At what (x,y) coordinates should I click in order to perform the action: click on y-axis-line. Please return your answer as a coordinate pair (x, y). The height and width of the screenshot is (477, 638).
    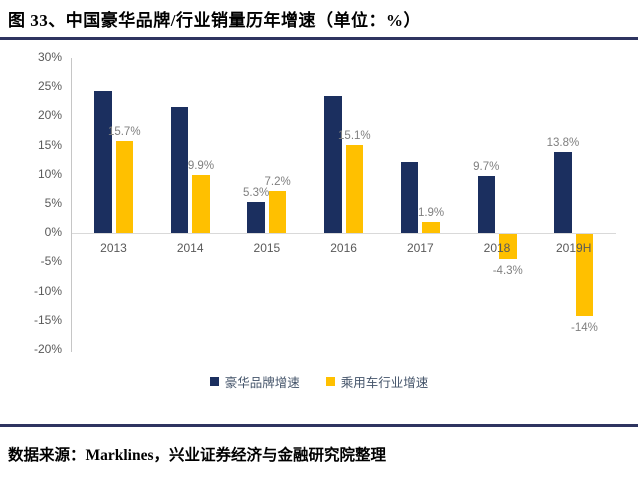
    Looking at the image, I should click on (71, 205).